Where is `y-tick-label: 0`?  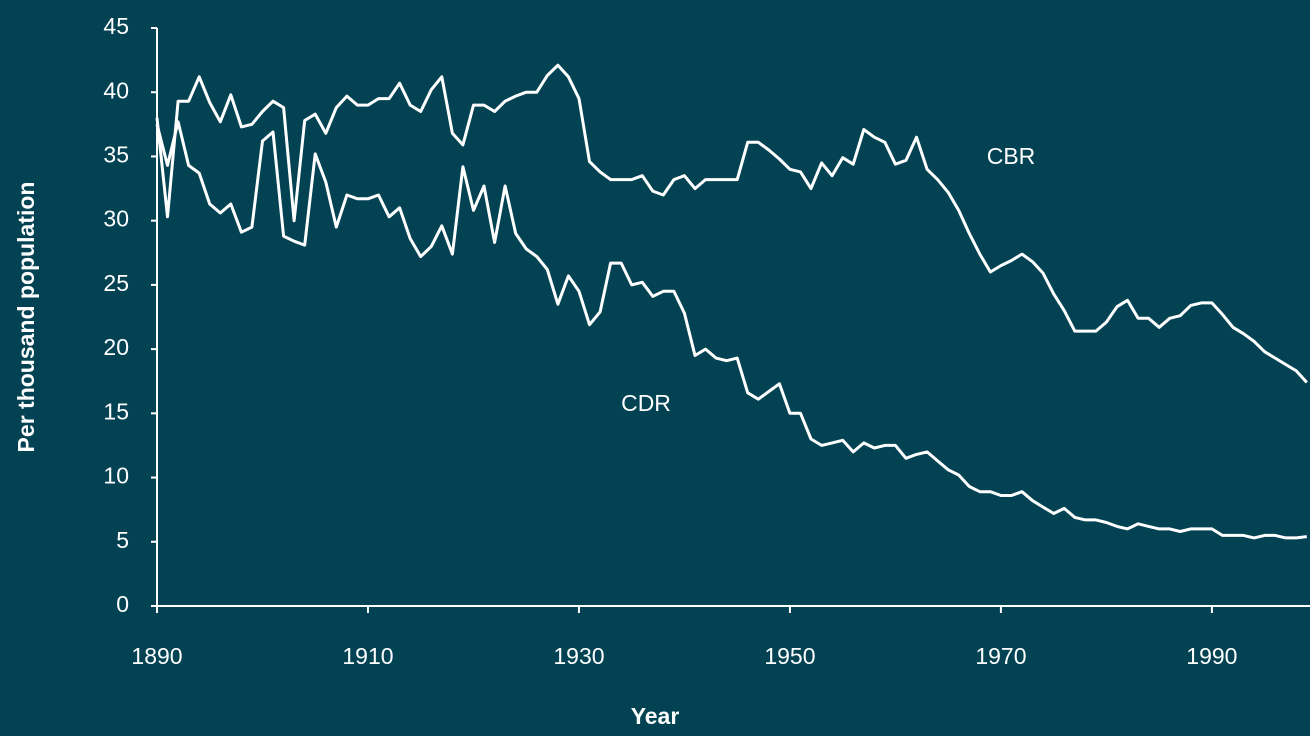 y-tick-label: 0 is located at coordinates (122, 604).